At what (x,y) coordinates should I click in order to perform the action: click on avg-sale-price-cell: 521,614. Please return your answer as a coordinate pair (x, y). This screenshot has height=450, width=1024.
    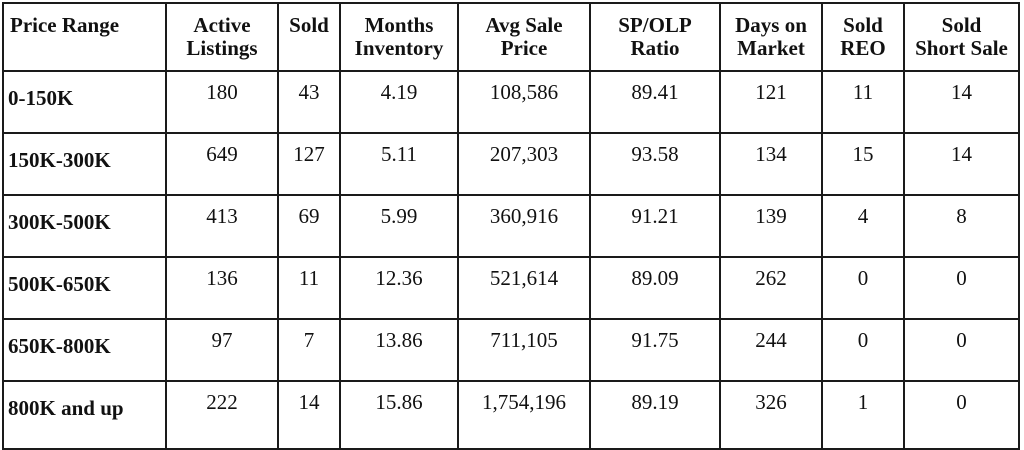
    Looking at the image, I should click on (524, 288).